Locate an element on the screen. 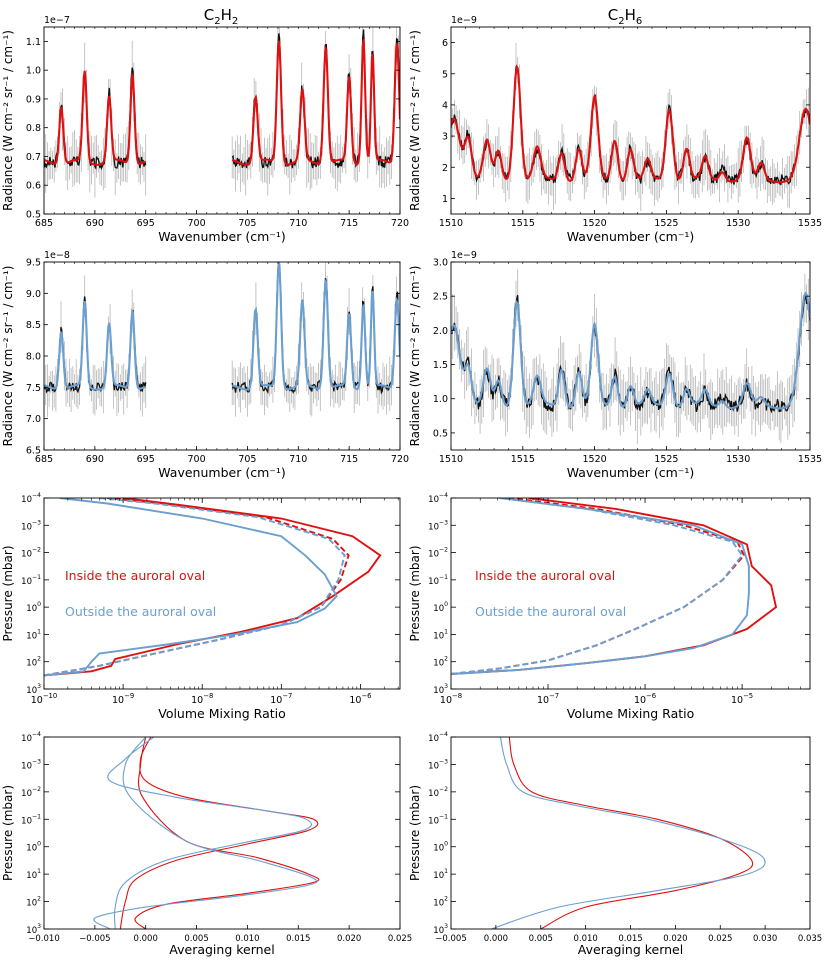 This screenshot has height=961, width=830. y-axis-label: Pressure (mbar) is located at coordinates (8, 593).